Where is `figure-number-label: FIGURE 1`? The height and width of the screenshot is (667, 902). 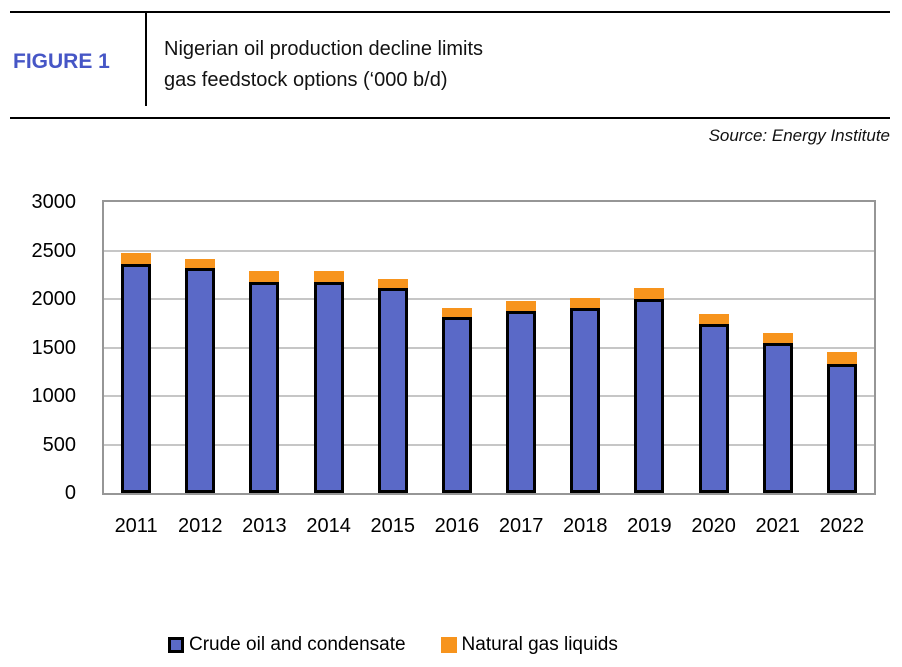
figure-number-label: FIGURE 1 is located at coordinates (61, 61).